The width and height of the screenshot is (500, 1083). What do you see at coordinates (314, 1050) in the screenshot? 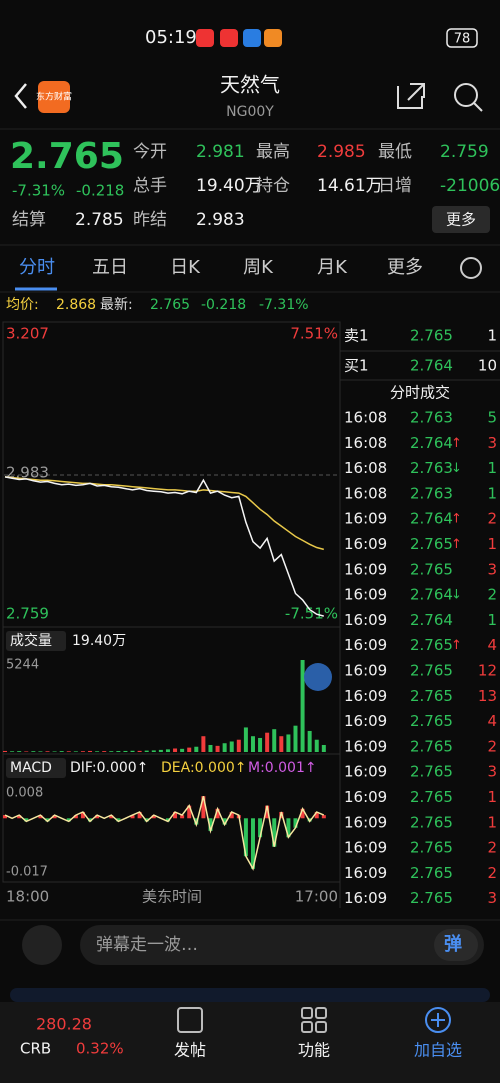
I see `nav-item: 功能` at bounding box center [314, 1050].